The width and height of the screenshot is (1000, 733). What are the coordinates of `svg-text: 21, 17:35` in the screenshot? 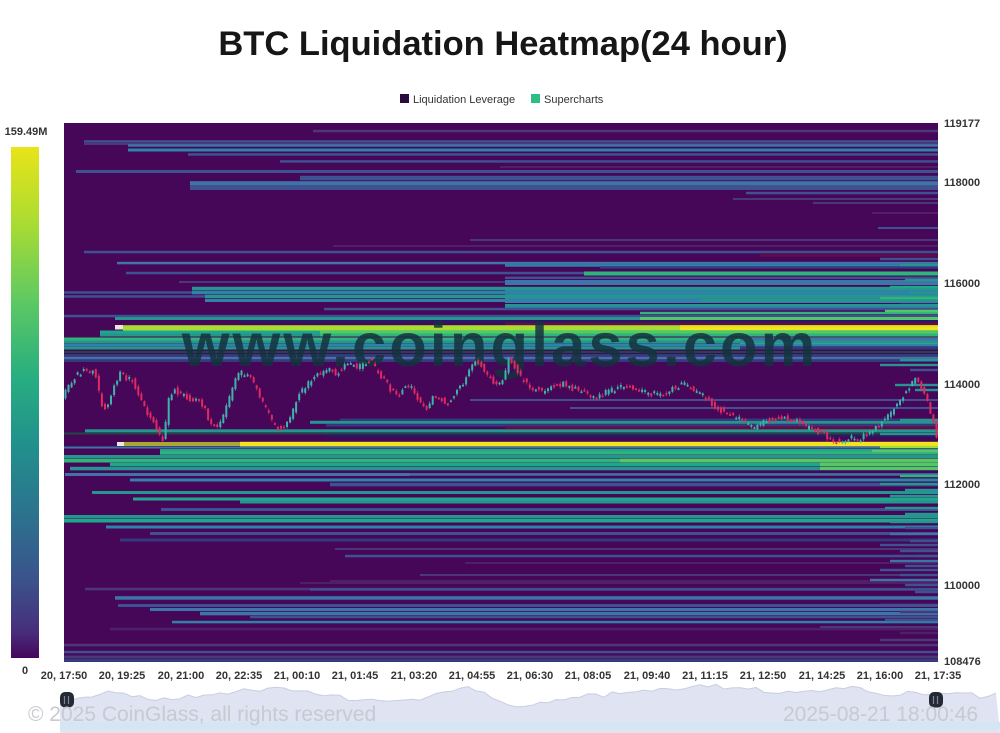 It's located at (938, 676).